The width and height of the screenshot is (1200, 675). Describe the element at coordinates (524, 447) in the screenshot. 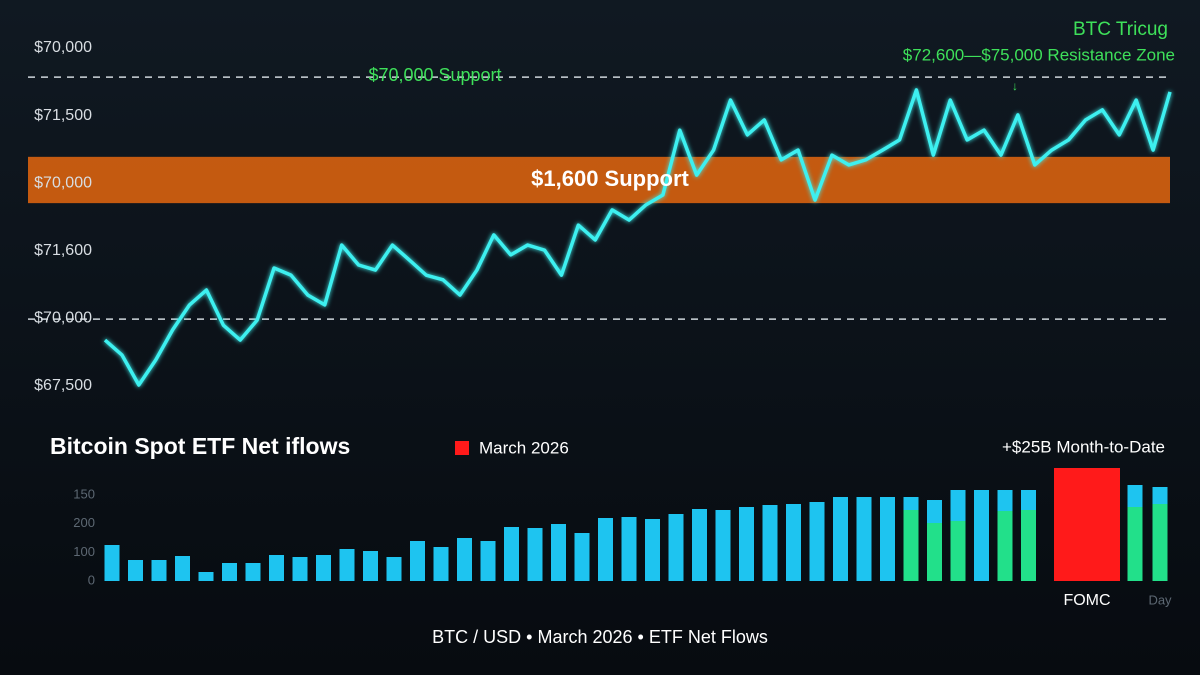

I see `legend-label: March 2026` at that location.